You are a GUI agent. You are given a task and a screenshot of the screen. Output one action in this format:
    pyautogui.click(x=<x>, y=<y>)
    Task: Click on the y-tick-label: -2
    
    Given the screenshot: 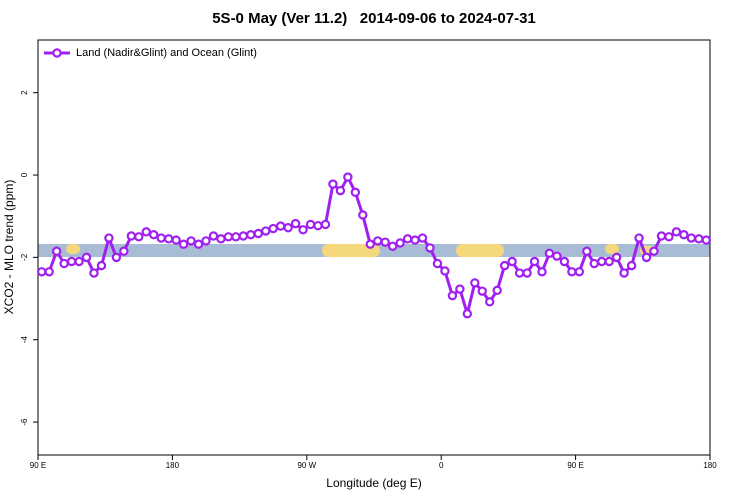 What is the action you would take?
    pyautogui.click(x=24, y=257)
    